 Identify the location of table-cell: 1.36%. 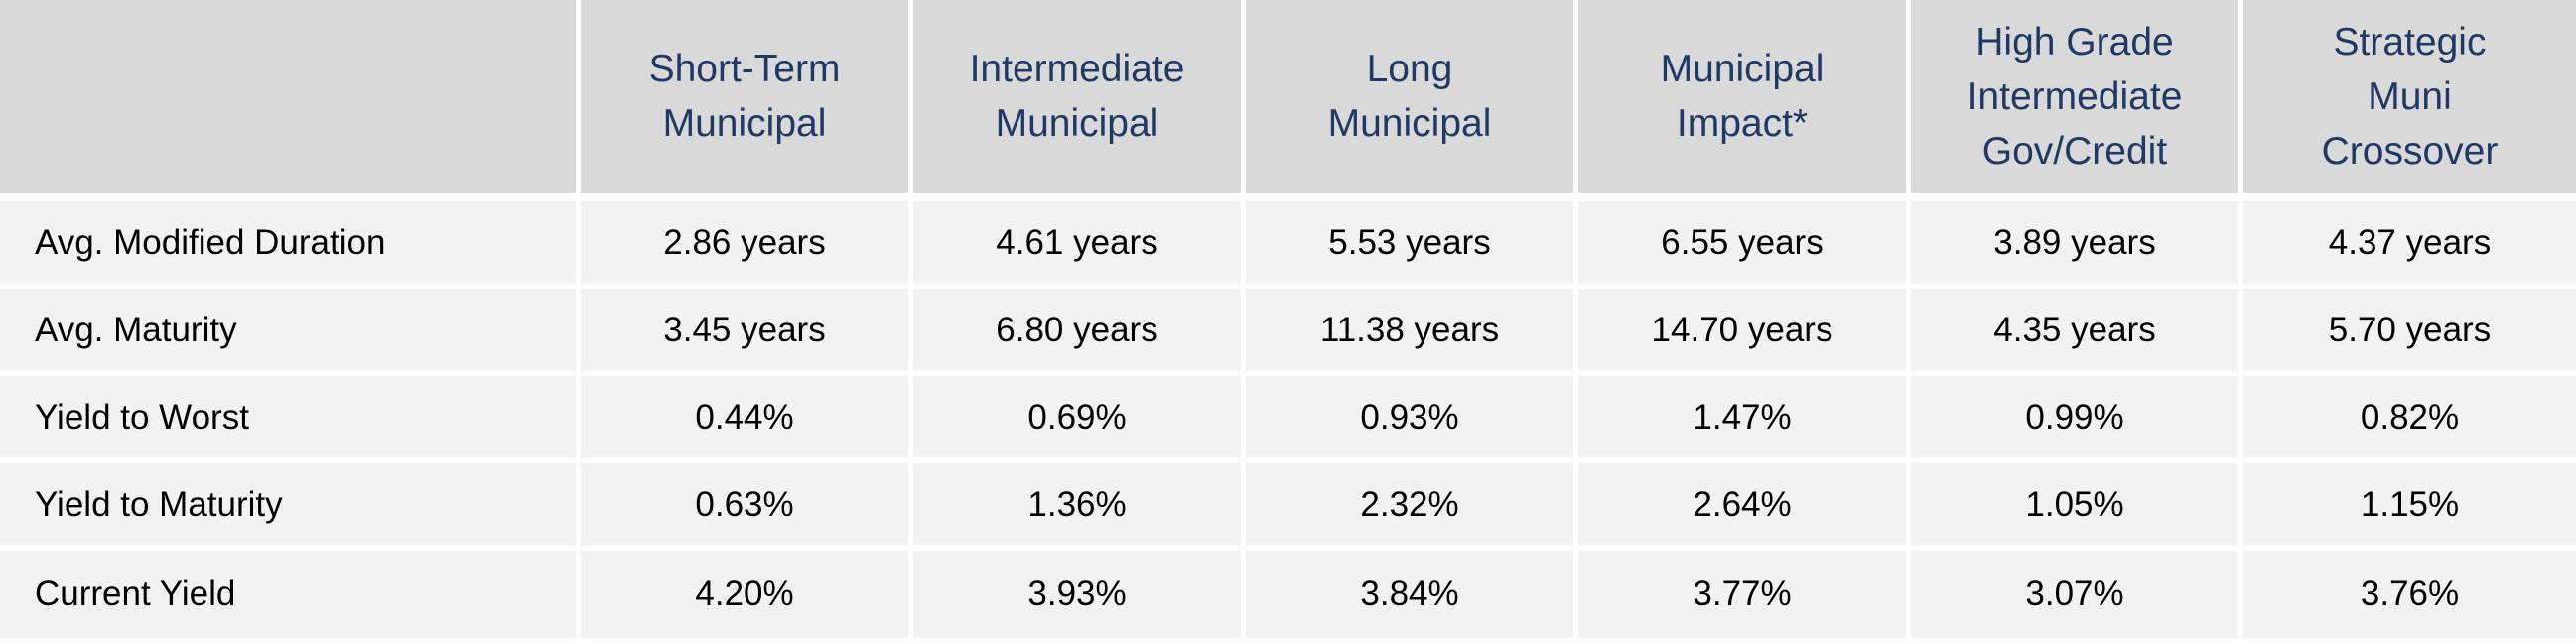
(1079, 507).